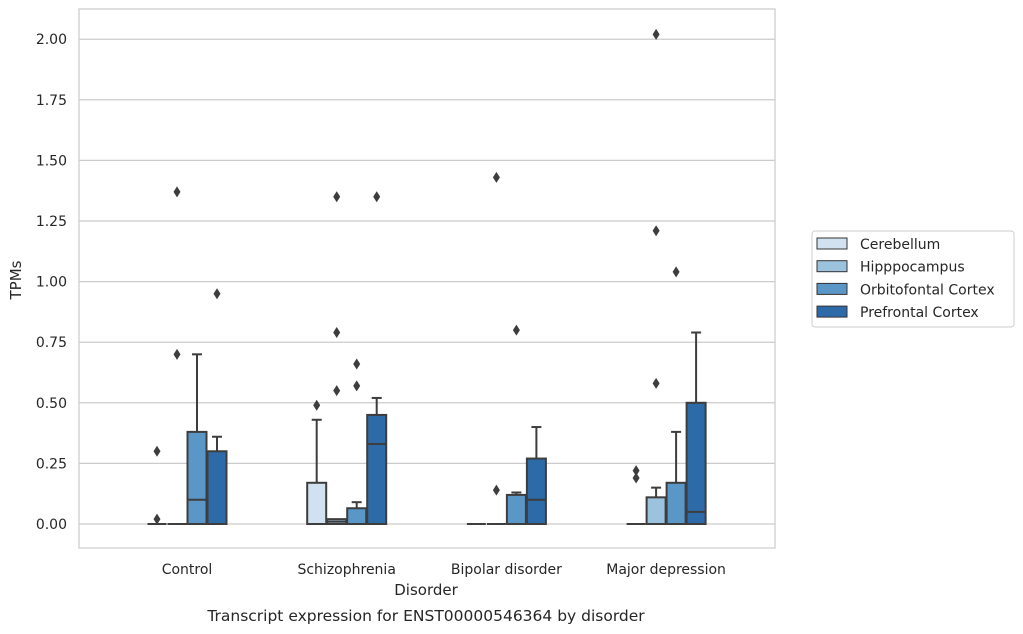  What do you see at coordinates (919, 313) in the screenshot?
I see `legend-label: Prefrontal Cortex` at bounding box center [919, 313].